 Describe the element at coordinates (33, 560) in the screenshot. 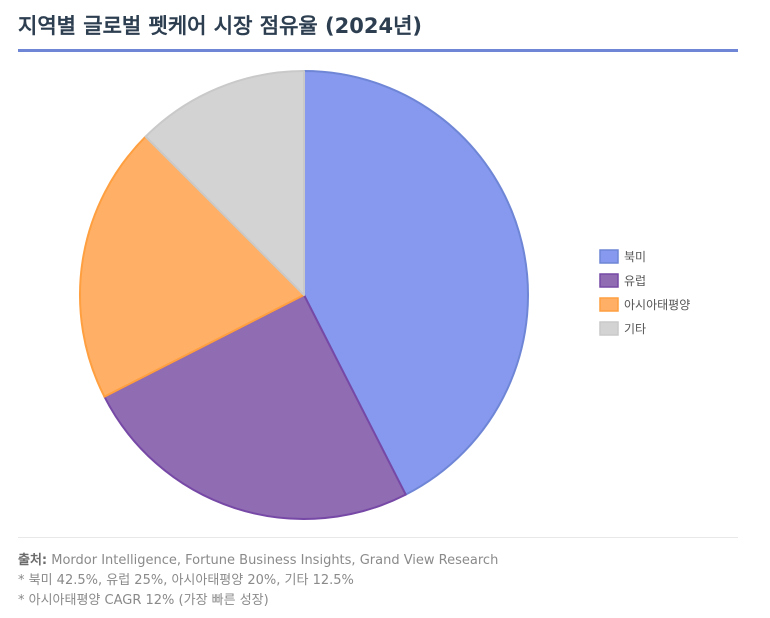

I see `source-label: 출처:` at that location.